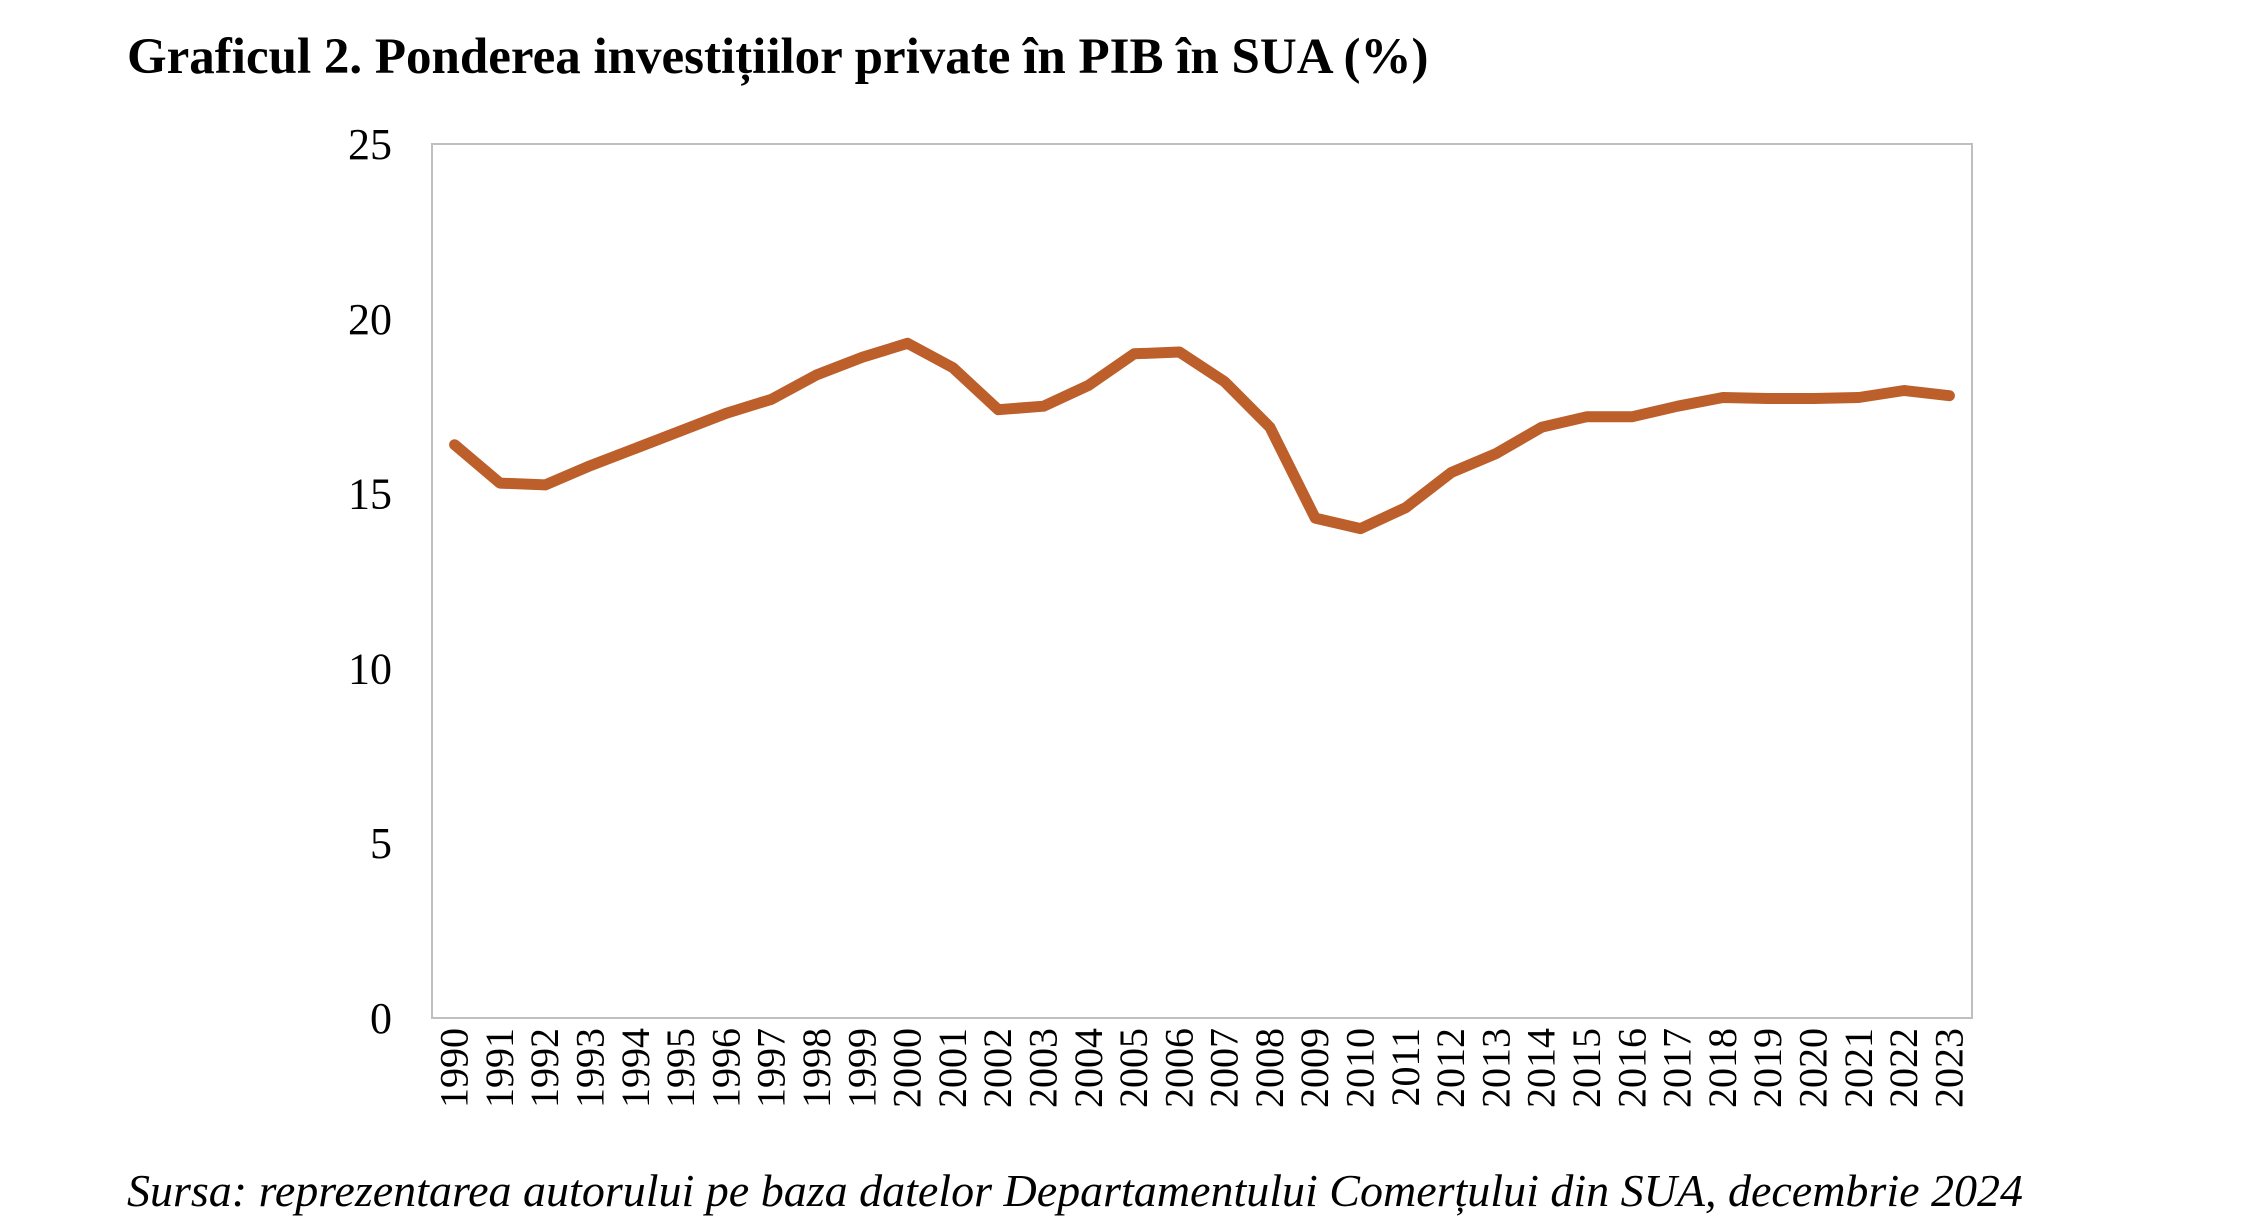 This screenshot has width=2256, height=1217. Describe the element at coordinates (370, 581) in the screenshot. I see `y-axis: 0 5 10 15 20 25` at that location.